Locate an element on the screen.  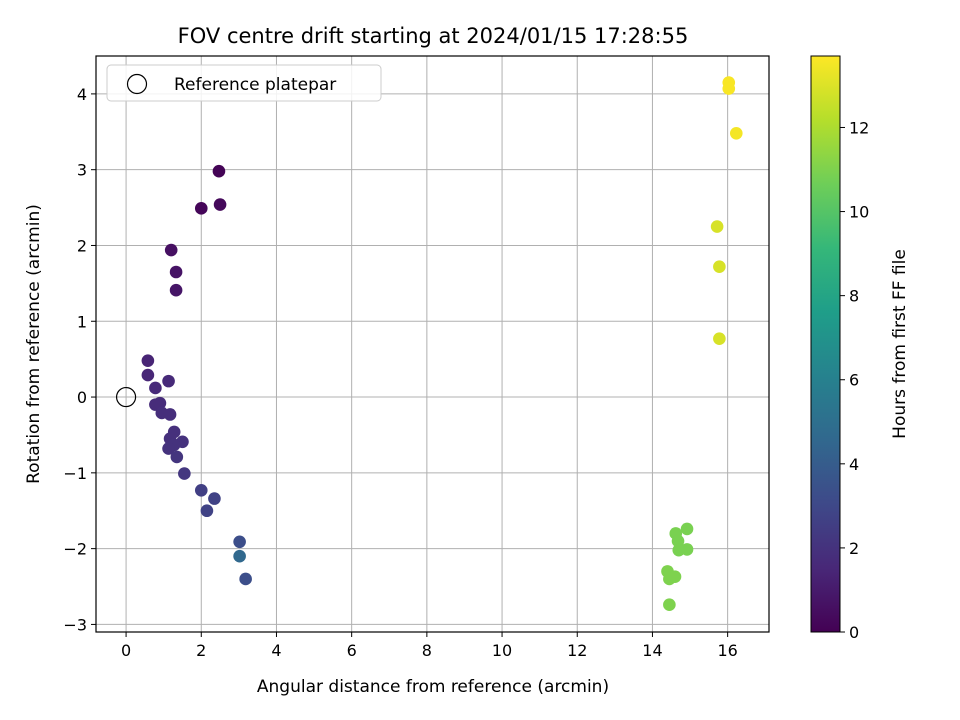
colorbar-tick-label: 2 is located at coordinates (854, 548).